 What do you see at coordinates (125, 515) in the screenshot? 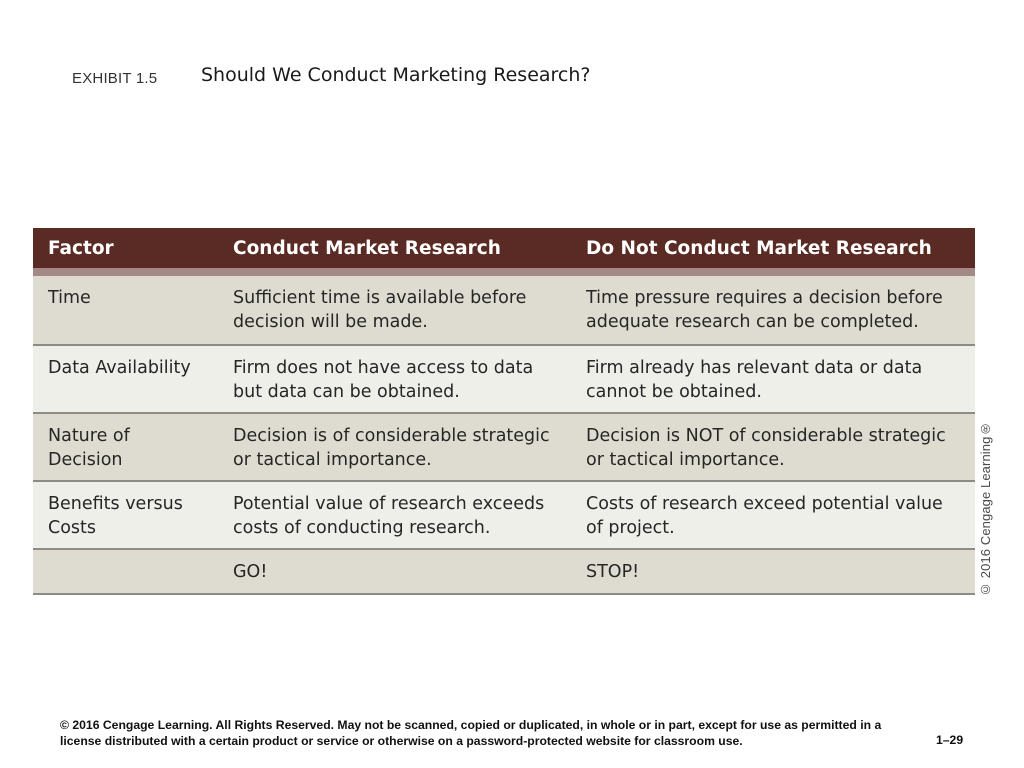
I see `factor-cell: Benefits versus Costs` at bounding box center [125, 515].